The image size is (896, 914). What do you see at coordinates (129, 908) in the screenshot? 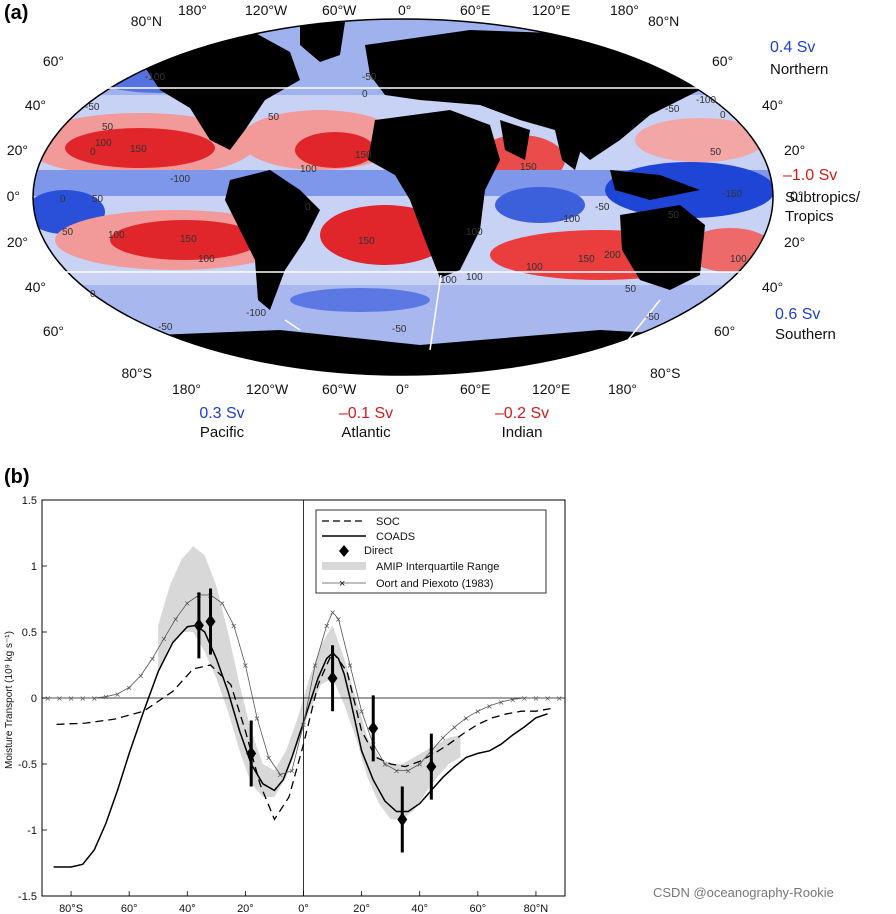
I see `x-tick-label: 60°` at bounding box center [129, 908].